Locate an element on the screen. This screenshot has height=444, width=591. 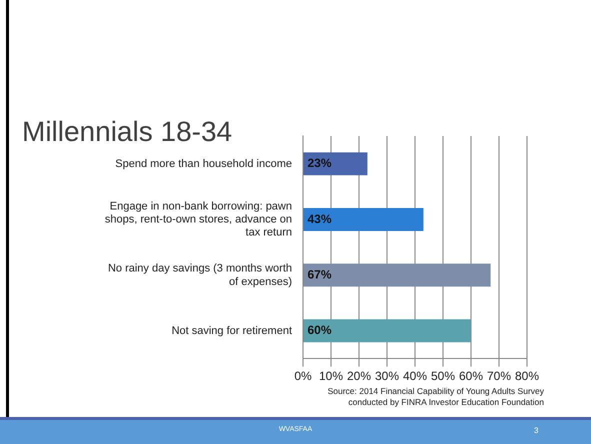
chart-title: Millennials 18-34 is located at coordinates (127, 132).